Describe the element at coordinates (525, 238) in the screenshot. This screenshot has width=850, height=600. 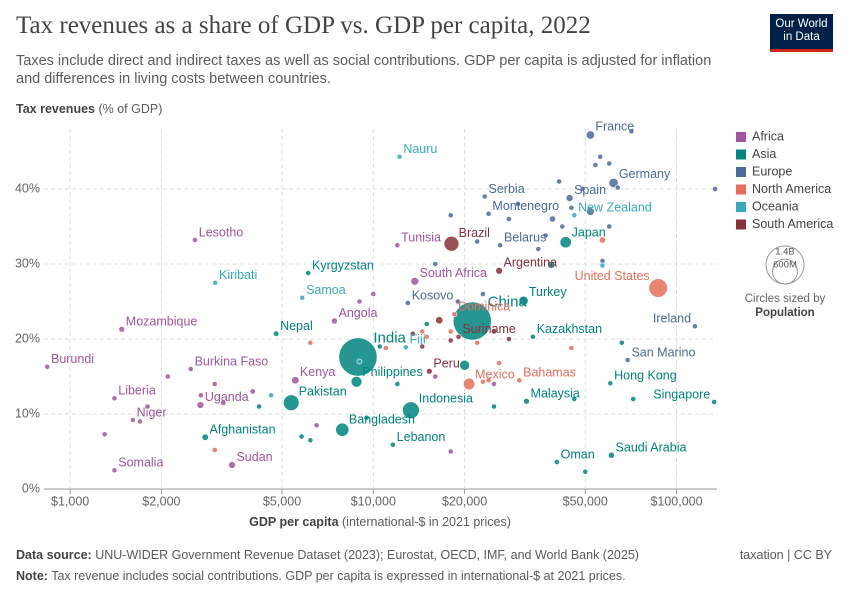
I see `point-label: Belarus` at that location.